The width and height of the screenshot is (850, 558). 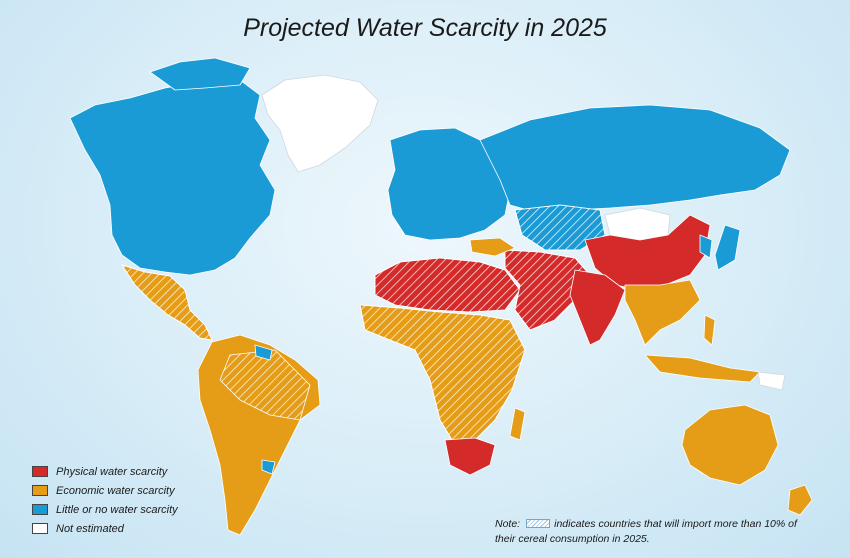 I want to click on legend-item-physical: Physical water scarcity, so click(x=105, y=471).